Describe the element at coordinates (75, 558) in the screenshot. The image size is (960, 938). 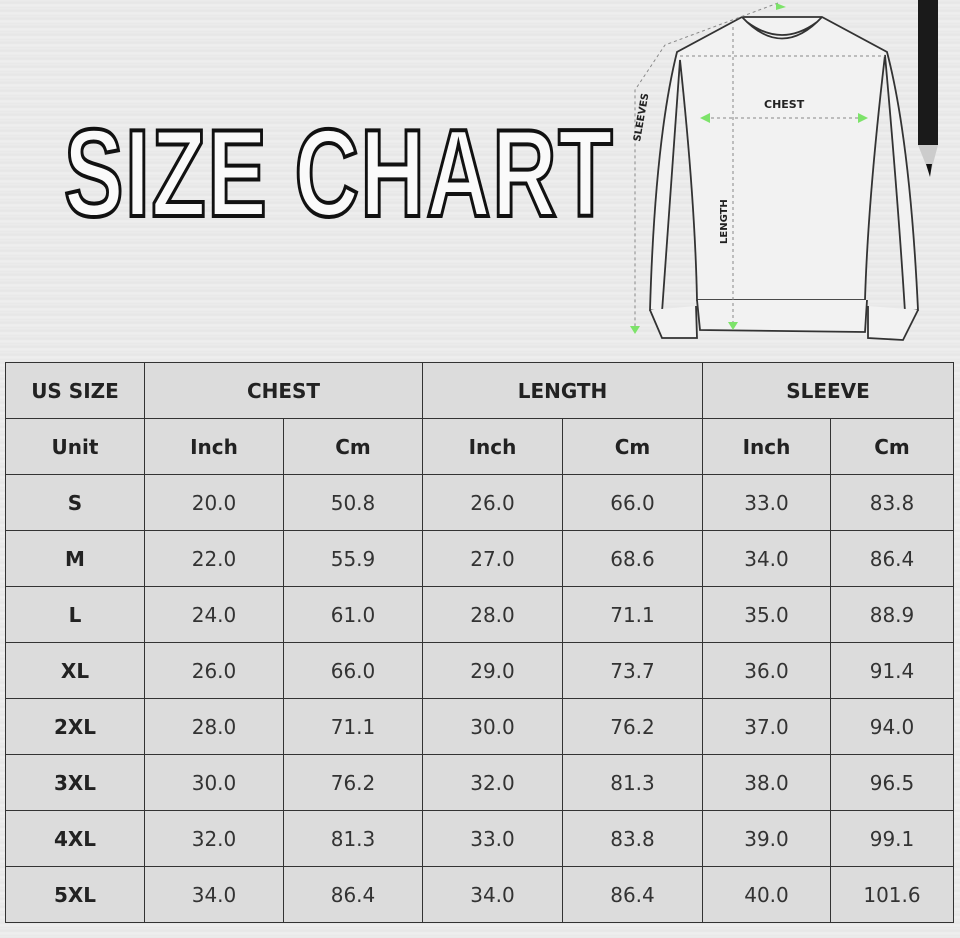
I see `size-cell: M` at that location.